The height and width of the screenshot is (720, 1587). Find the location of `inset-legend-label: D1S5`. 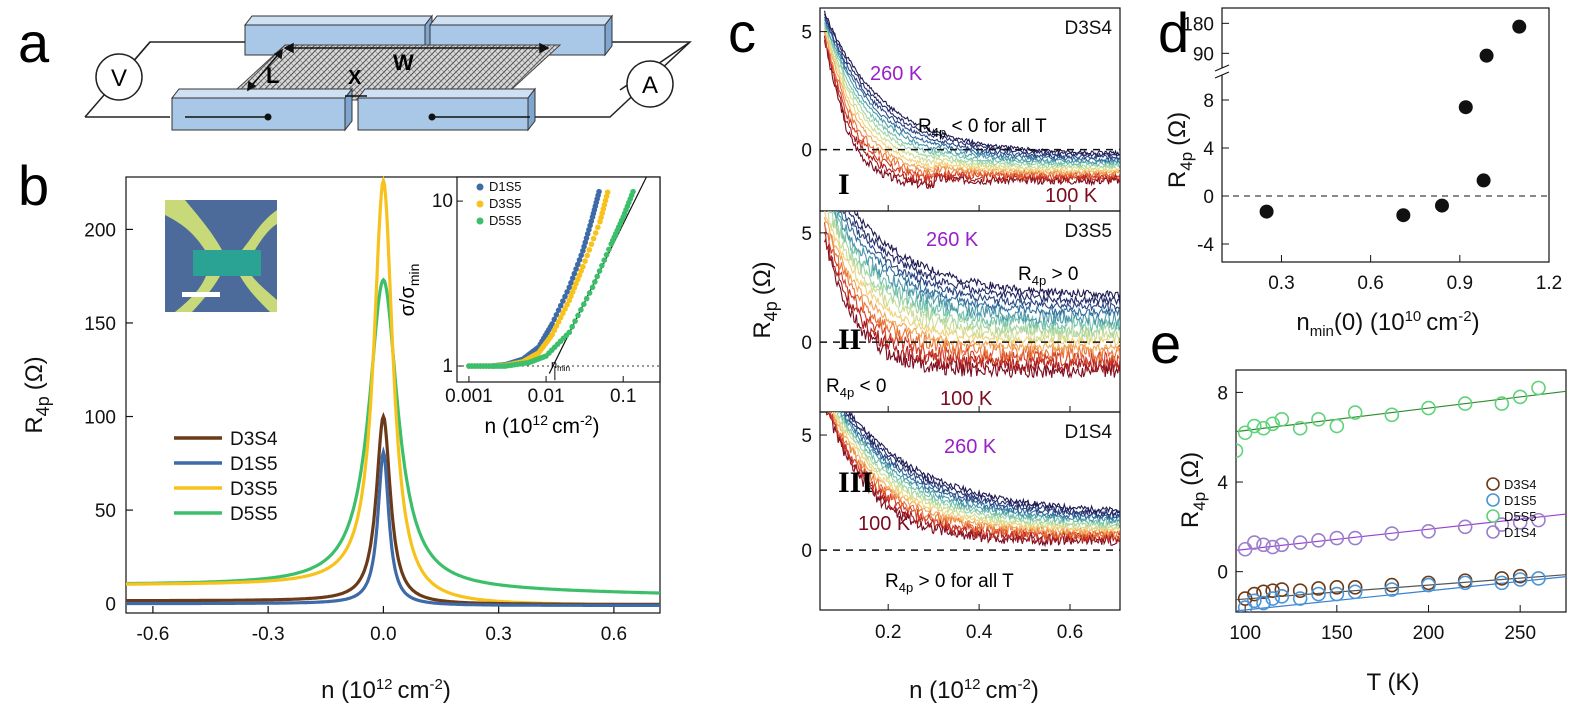

inset-legend-label: D1S5 is located at coordinates (505, 186).